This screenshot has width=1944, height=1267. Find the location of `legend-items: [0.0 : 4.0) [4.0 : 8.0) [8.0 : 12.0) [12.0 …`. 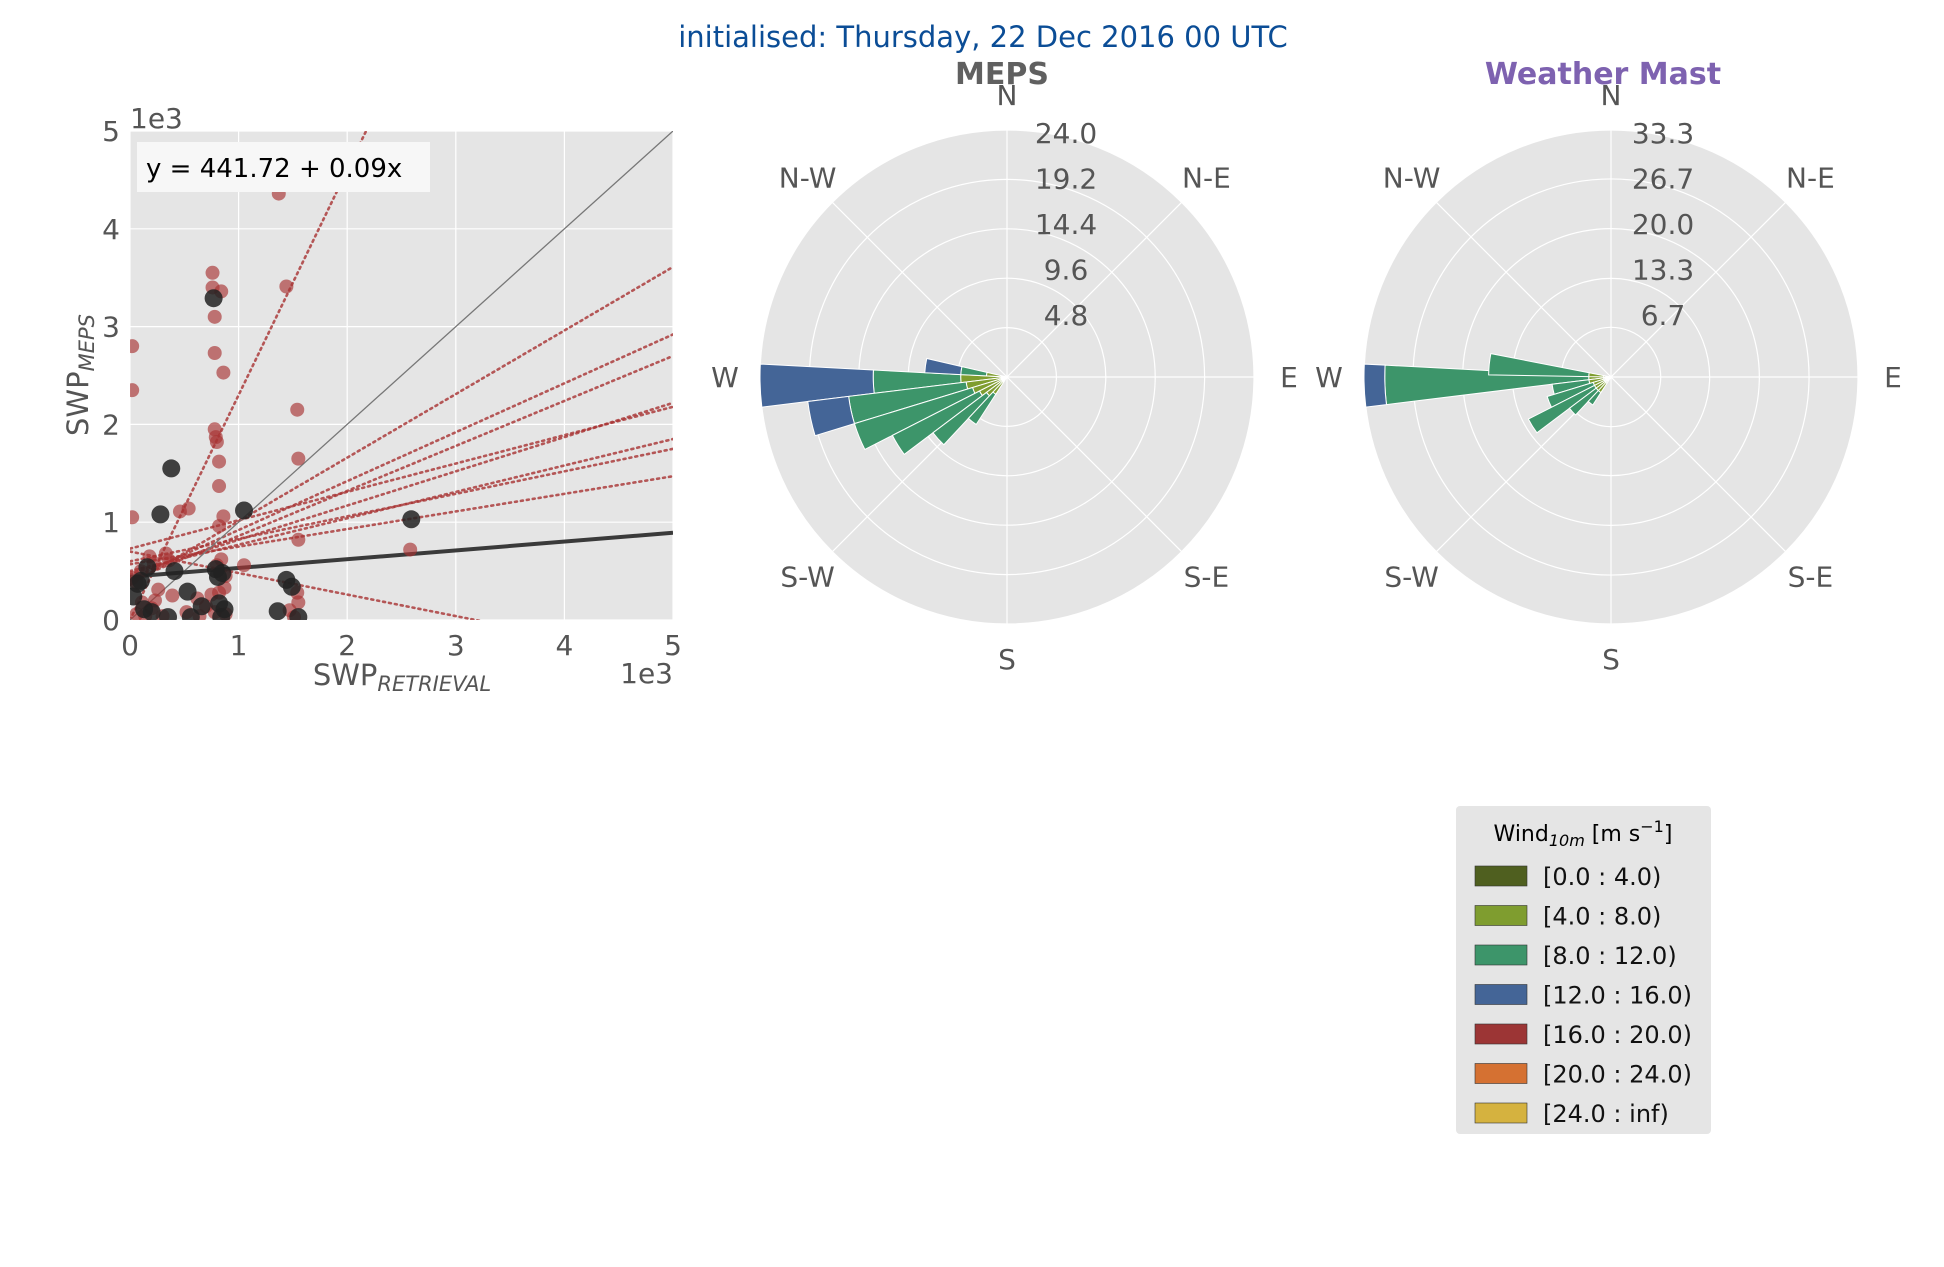

legend-items: [0.0 : 4.0) [4.0 : 8.0) [8.0 : 12.0) [12.0 … is located at coordinates (1583, 995).